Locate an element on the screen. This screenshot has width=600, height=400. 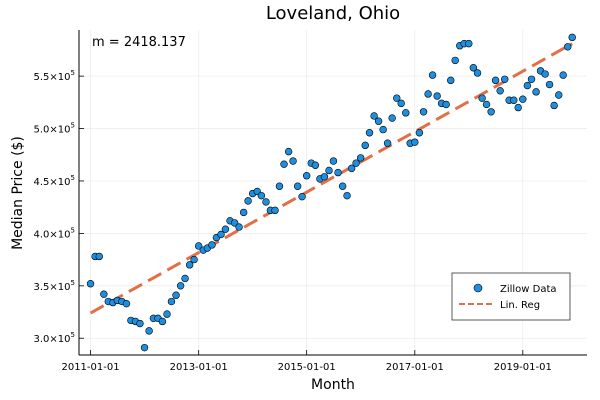
legend-box is located at coordinates (511, 296).